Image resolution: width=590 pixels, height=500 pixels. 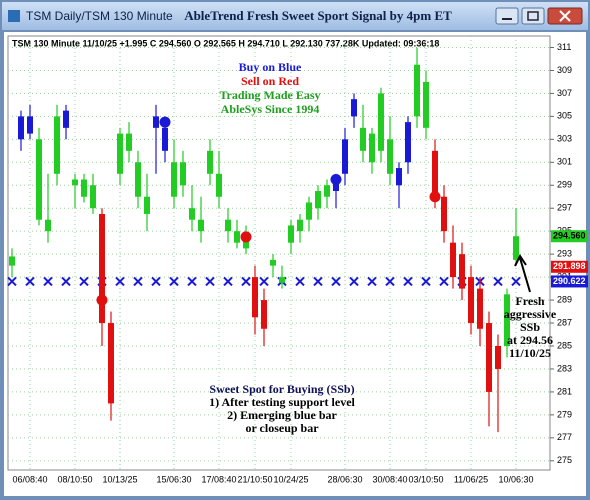 I want to click on y-tick-label: 299, so click(x=564, y=185).